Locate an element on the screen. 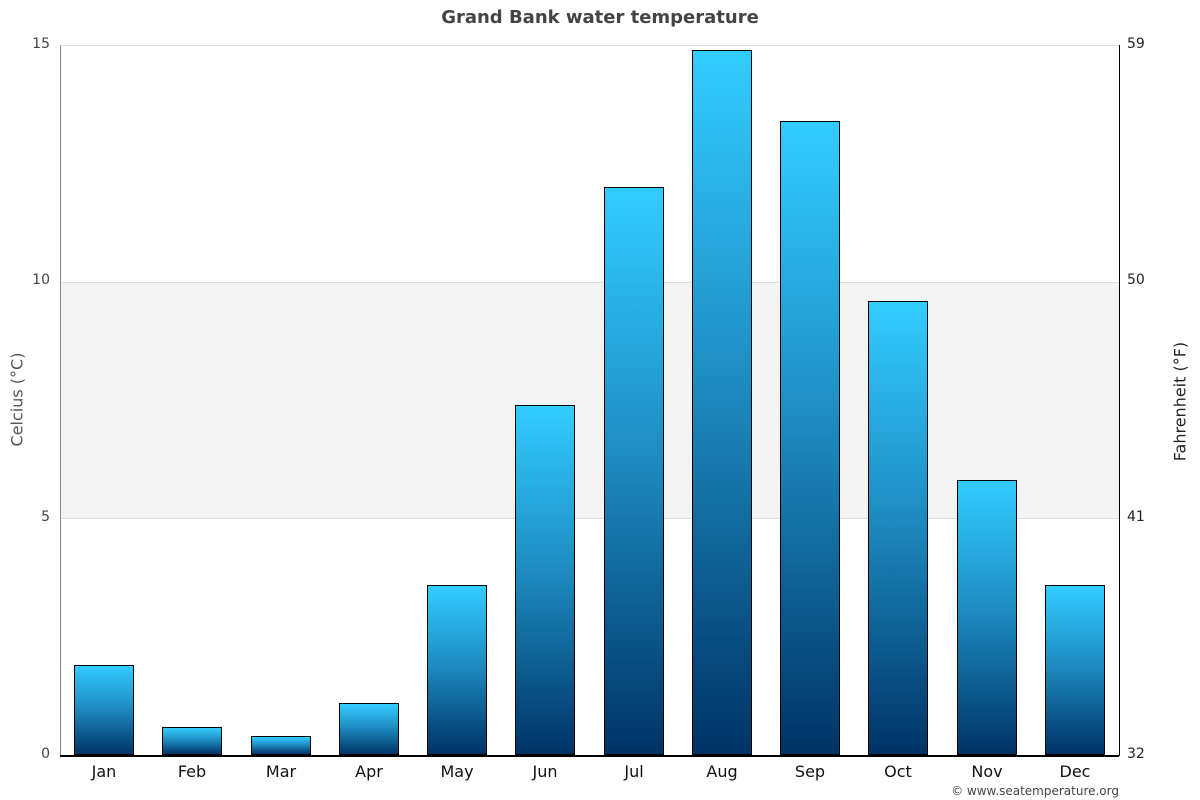  y-tick-left: 15 is located at coordinates (41, 44).